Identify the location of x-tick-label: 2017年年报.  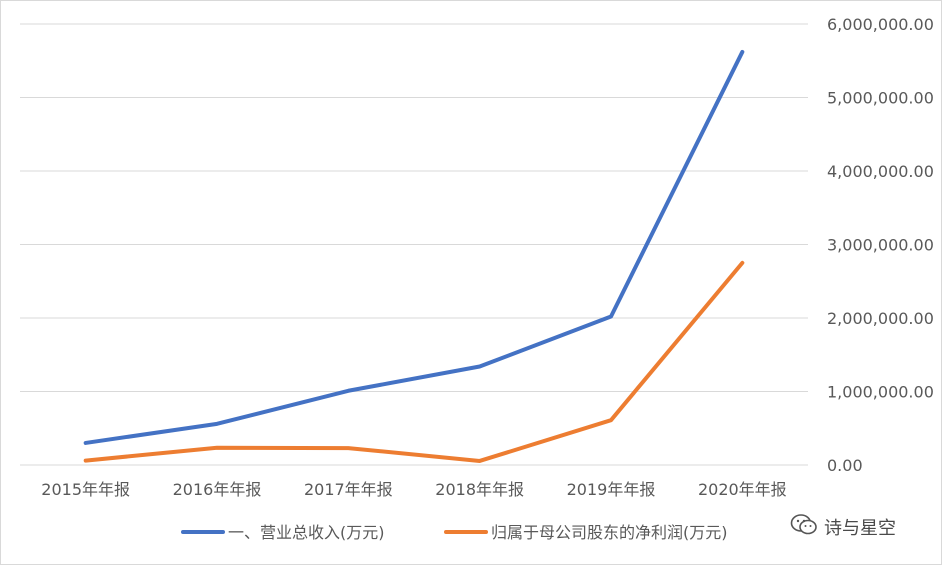
(348, 489).